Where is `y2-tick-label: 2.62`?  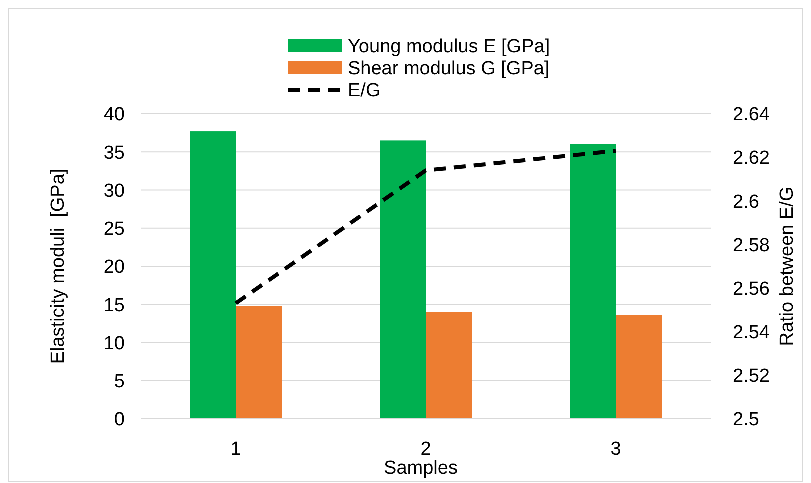
y2-tick-label: 2.62 is located at coordinates (751, 159).